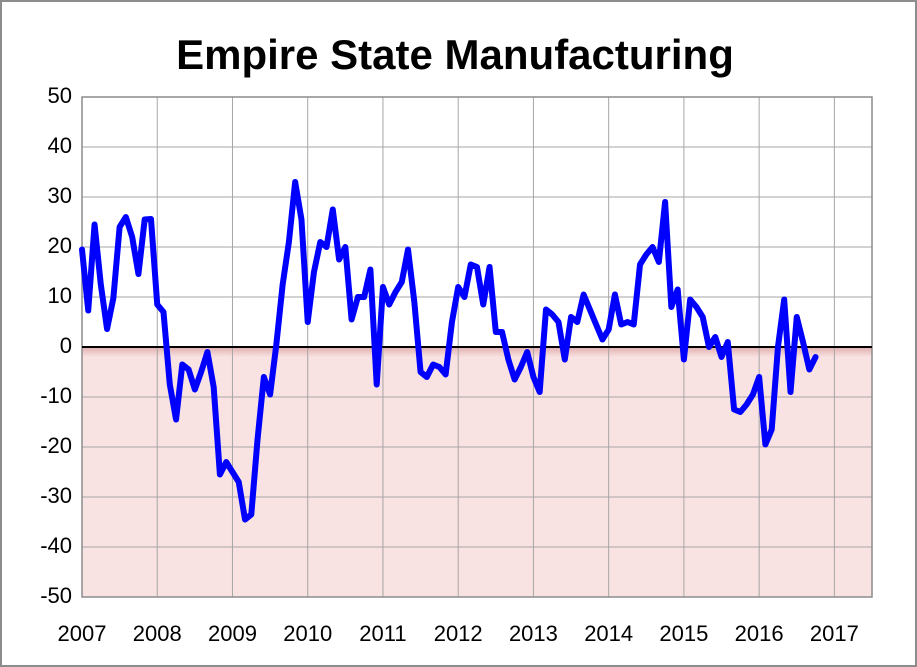 The image size is (917, 667). I want to click on y-tick-label: -10, so click(56, 395).